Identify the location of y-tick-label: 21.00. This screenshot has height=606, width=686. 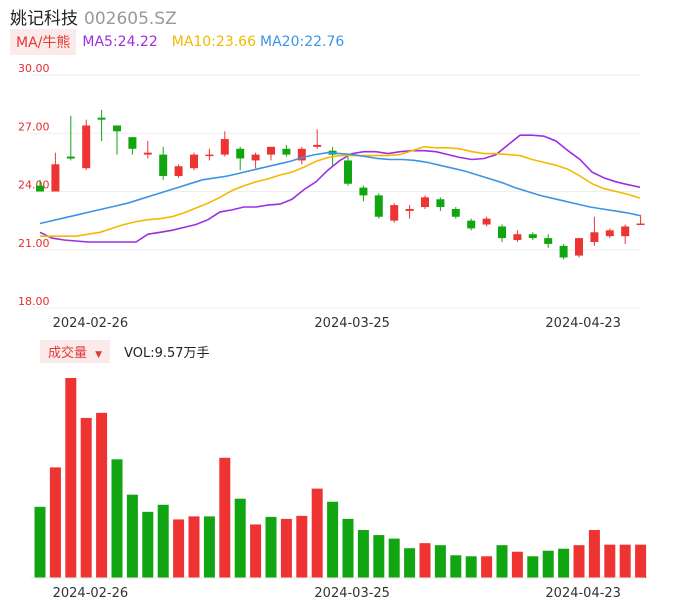
(34, 243).